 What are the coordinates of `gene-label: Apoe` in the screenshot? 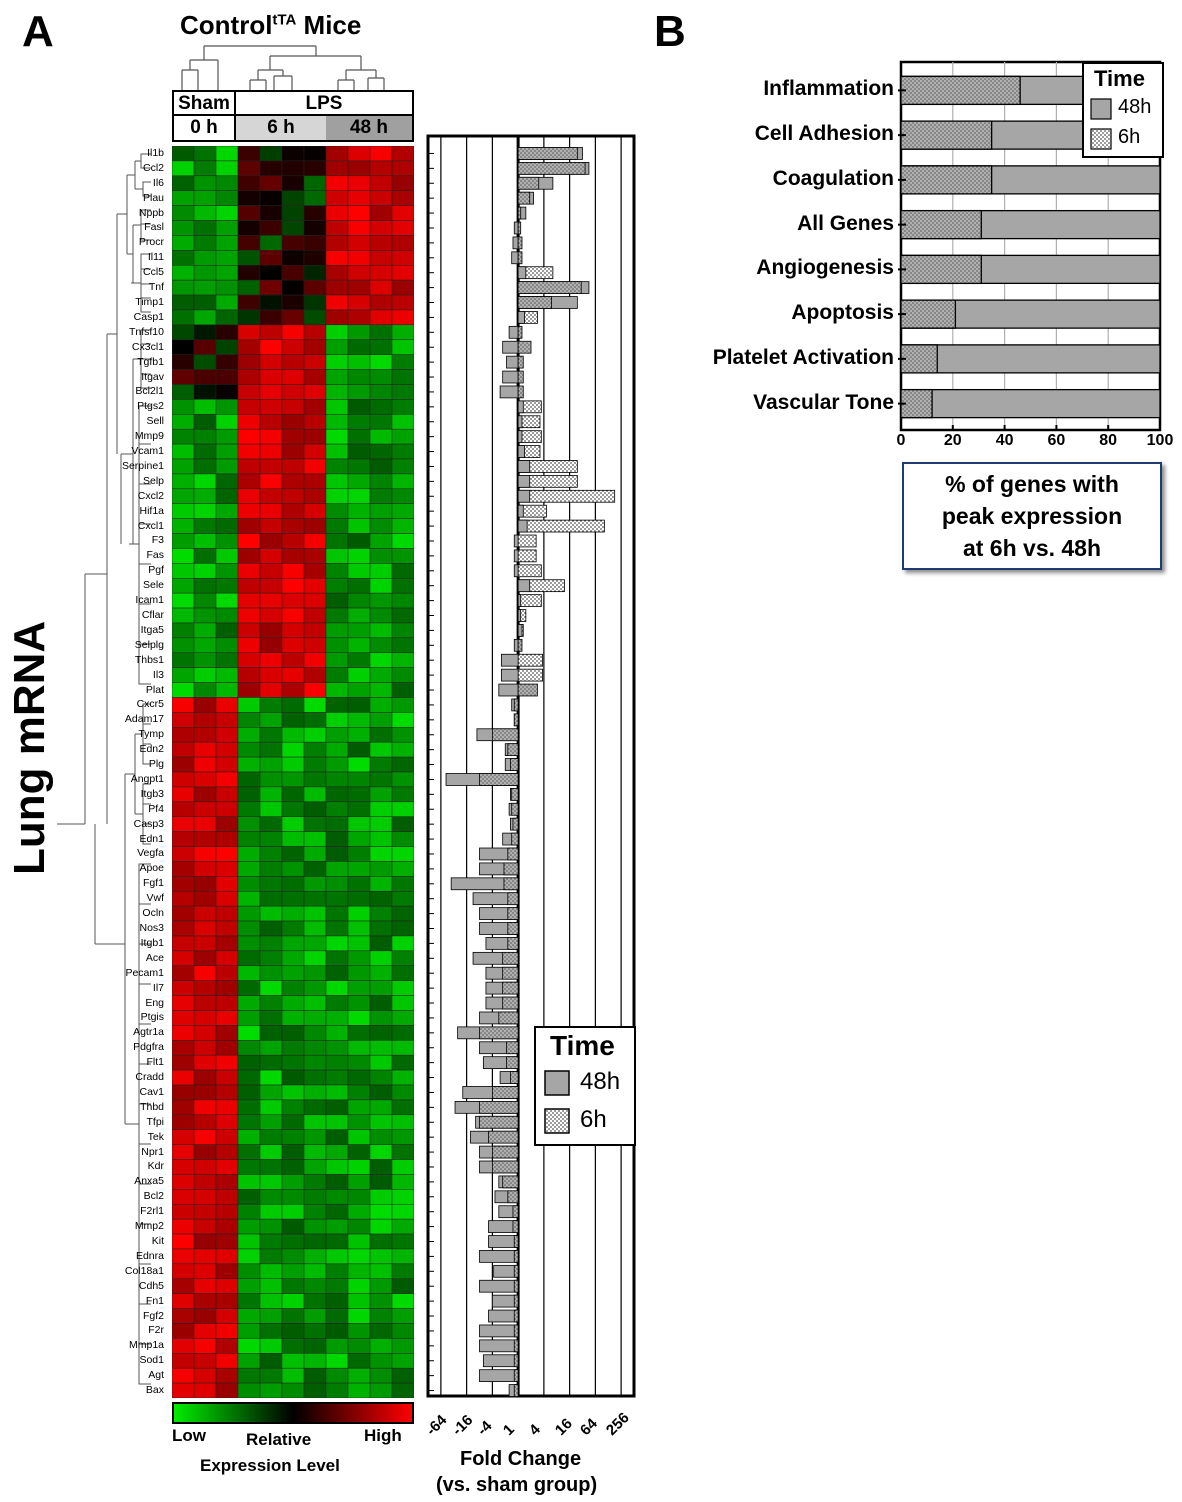 It's located at (151, 868).